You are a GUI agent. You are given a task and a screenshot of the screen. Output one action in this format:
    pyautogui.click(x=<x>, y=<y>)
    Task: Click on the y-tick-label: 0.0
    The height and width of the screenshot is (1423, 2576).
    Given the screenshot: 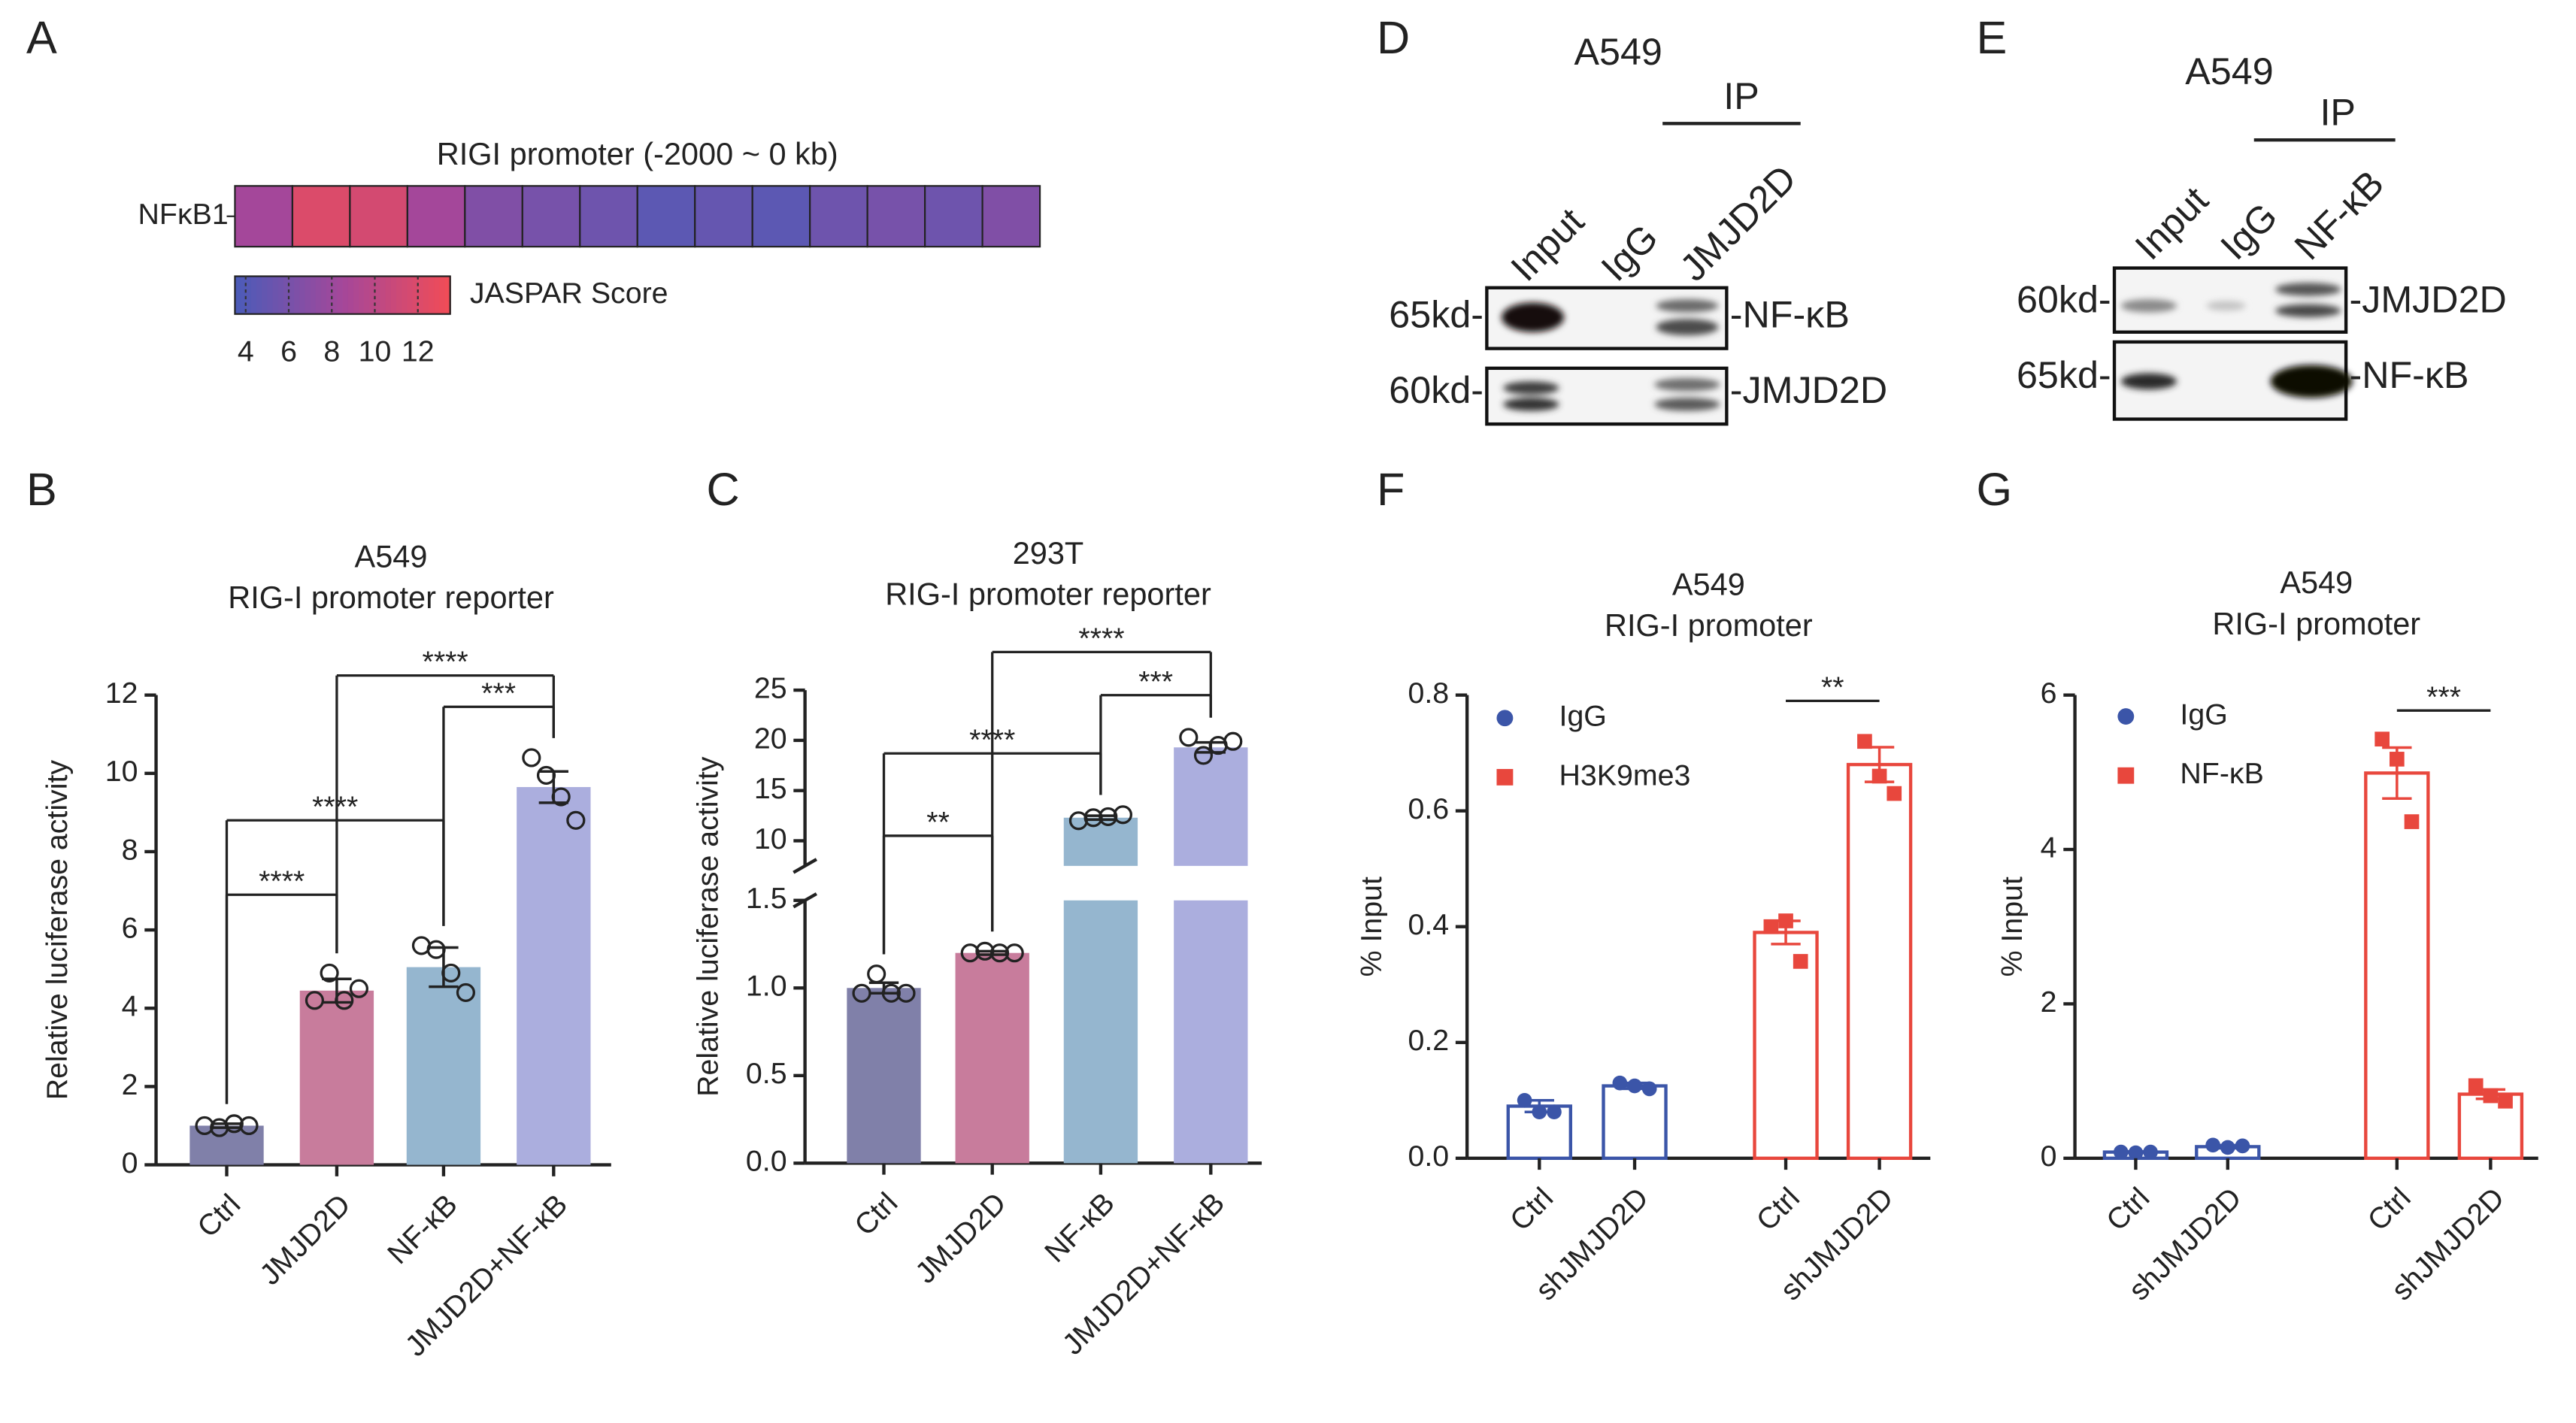 What is the action you would take?
    pyautogui.click(x=766, y=1161)
    